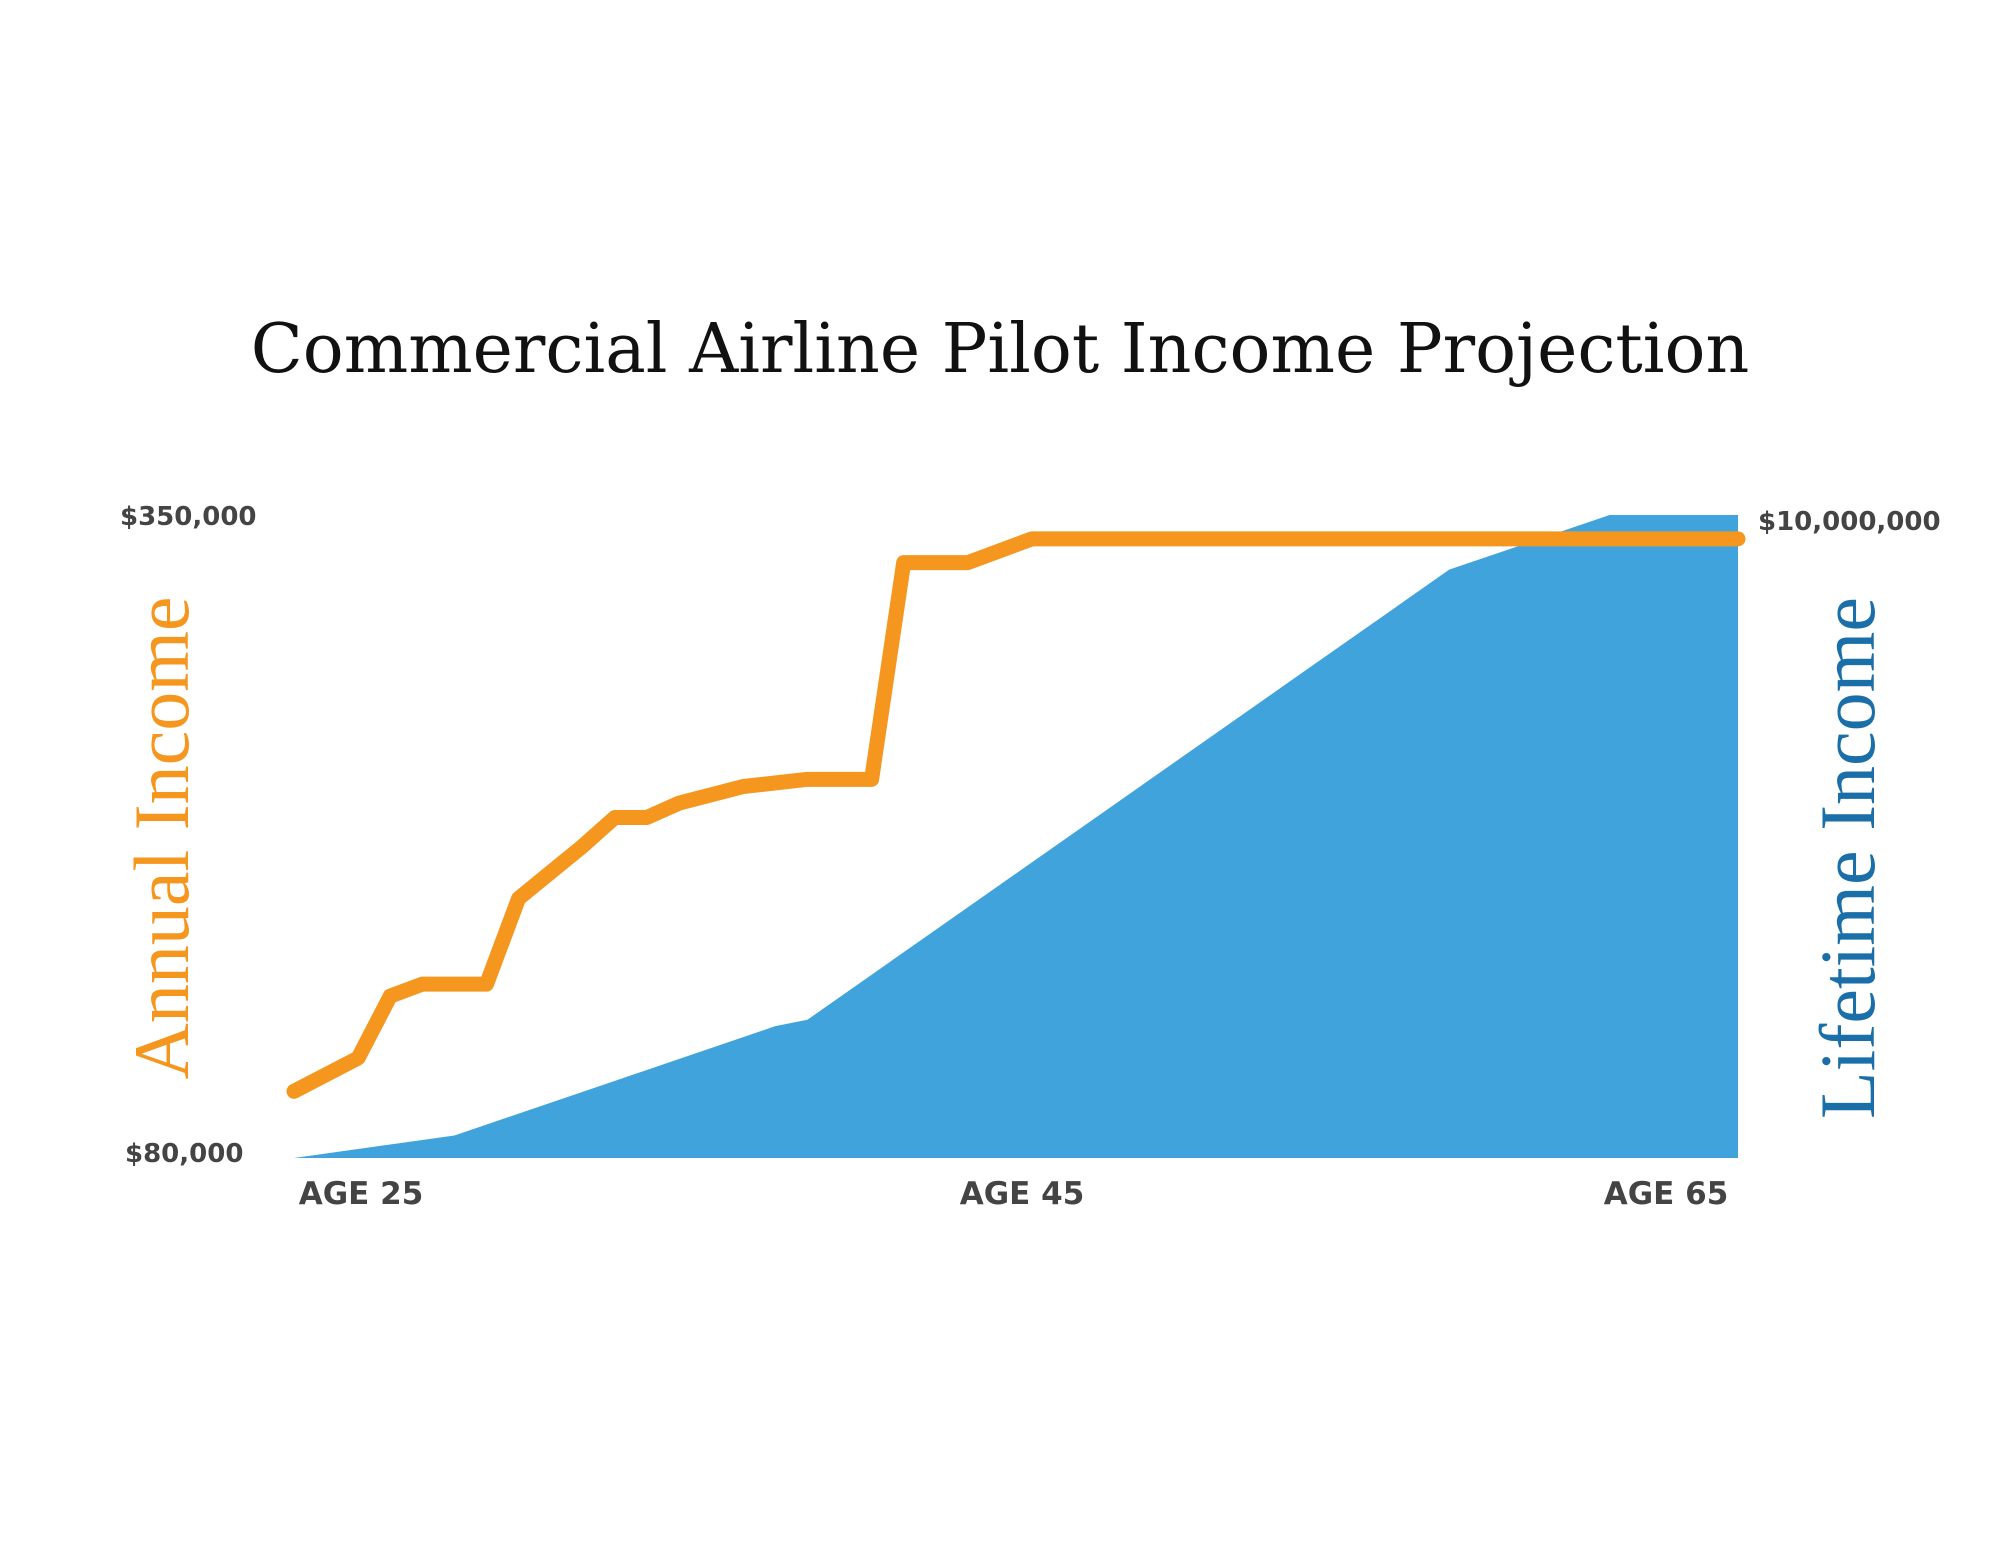  What do you see at coordinates (1666, 1194) in the screenshot?
I see `x-tick-age-65: AGE 65` at bounding box center [1666, 1194].